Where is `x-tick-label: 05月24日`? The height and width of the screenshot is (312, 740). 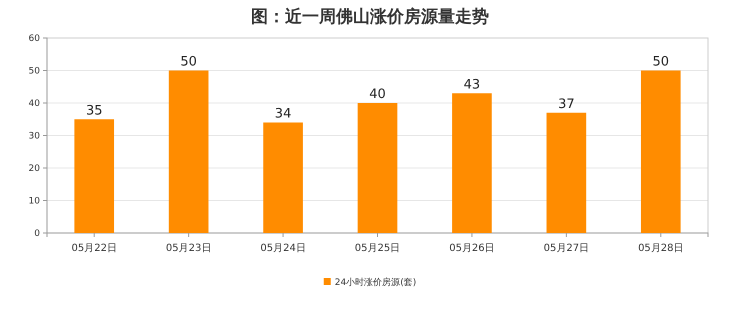
x-tick-label: 05月24日 is located at coordinates (283, 248).